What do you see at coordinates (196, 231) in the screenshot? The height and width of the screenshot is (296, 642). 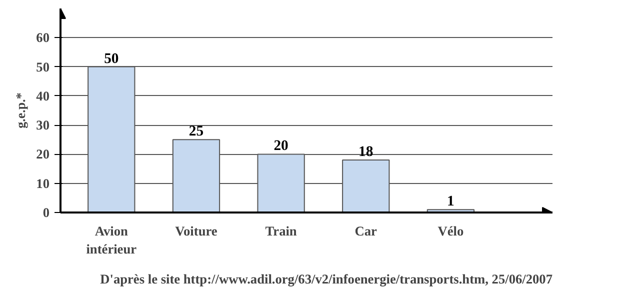 I see `x-tick-label: Voiture` at bounding box center [196, 231].